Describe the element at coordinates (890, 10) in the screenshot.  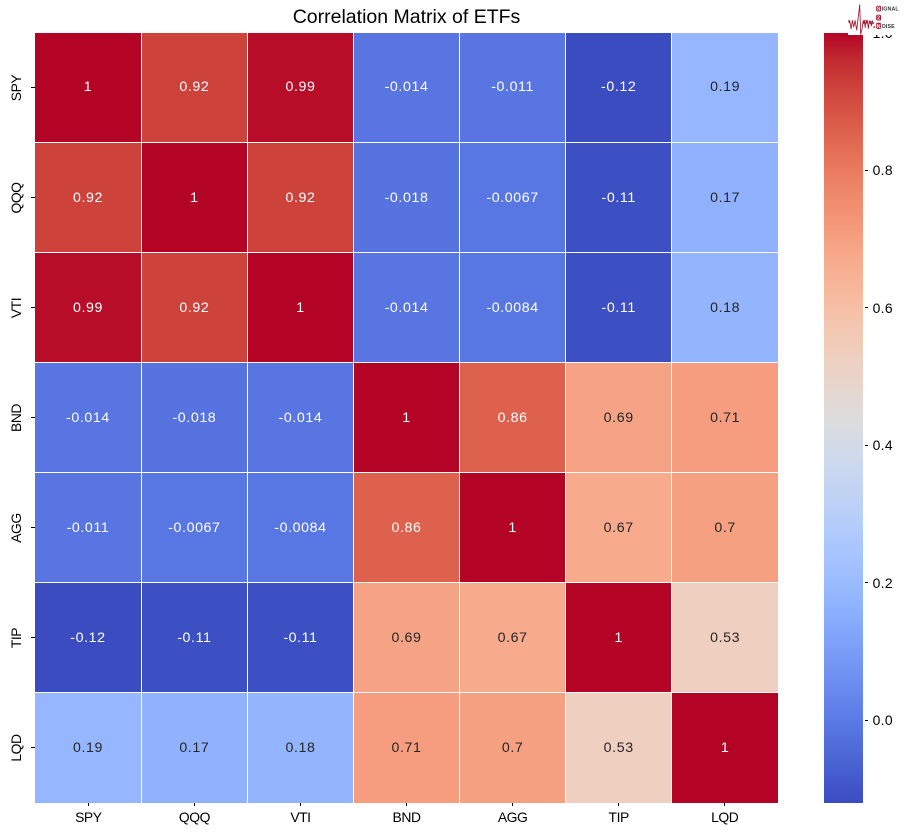
I see `svg-text: IGNAL` at that location.